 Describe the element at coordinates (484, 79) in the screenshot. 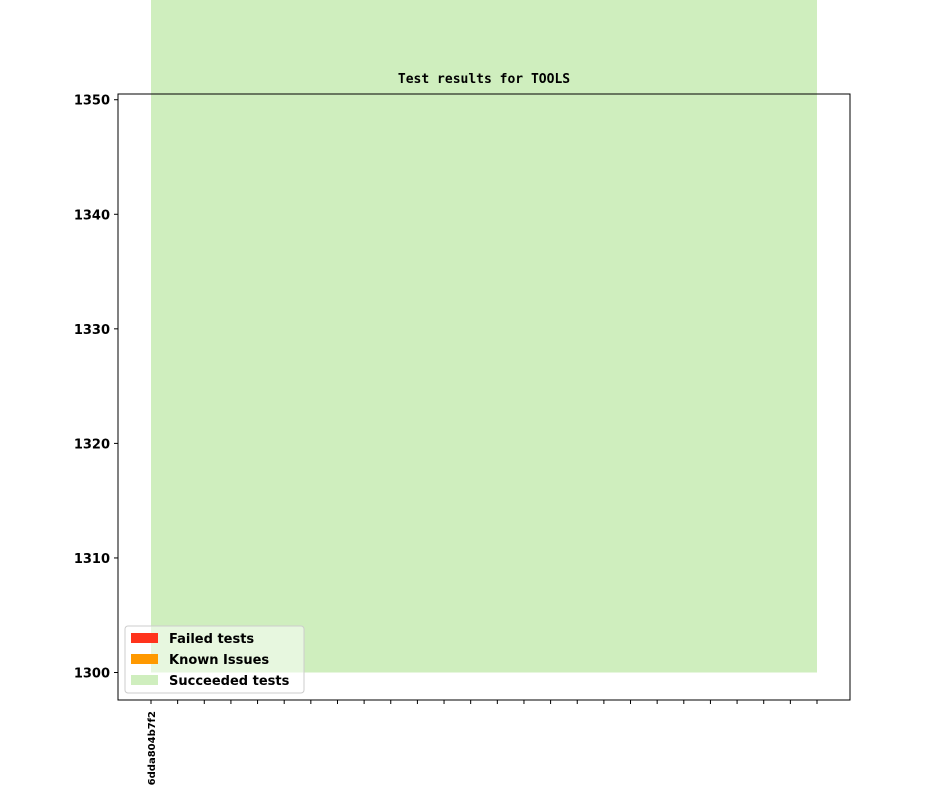

I see `chart-title: Test results for TOOLS` at that location.